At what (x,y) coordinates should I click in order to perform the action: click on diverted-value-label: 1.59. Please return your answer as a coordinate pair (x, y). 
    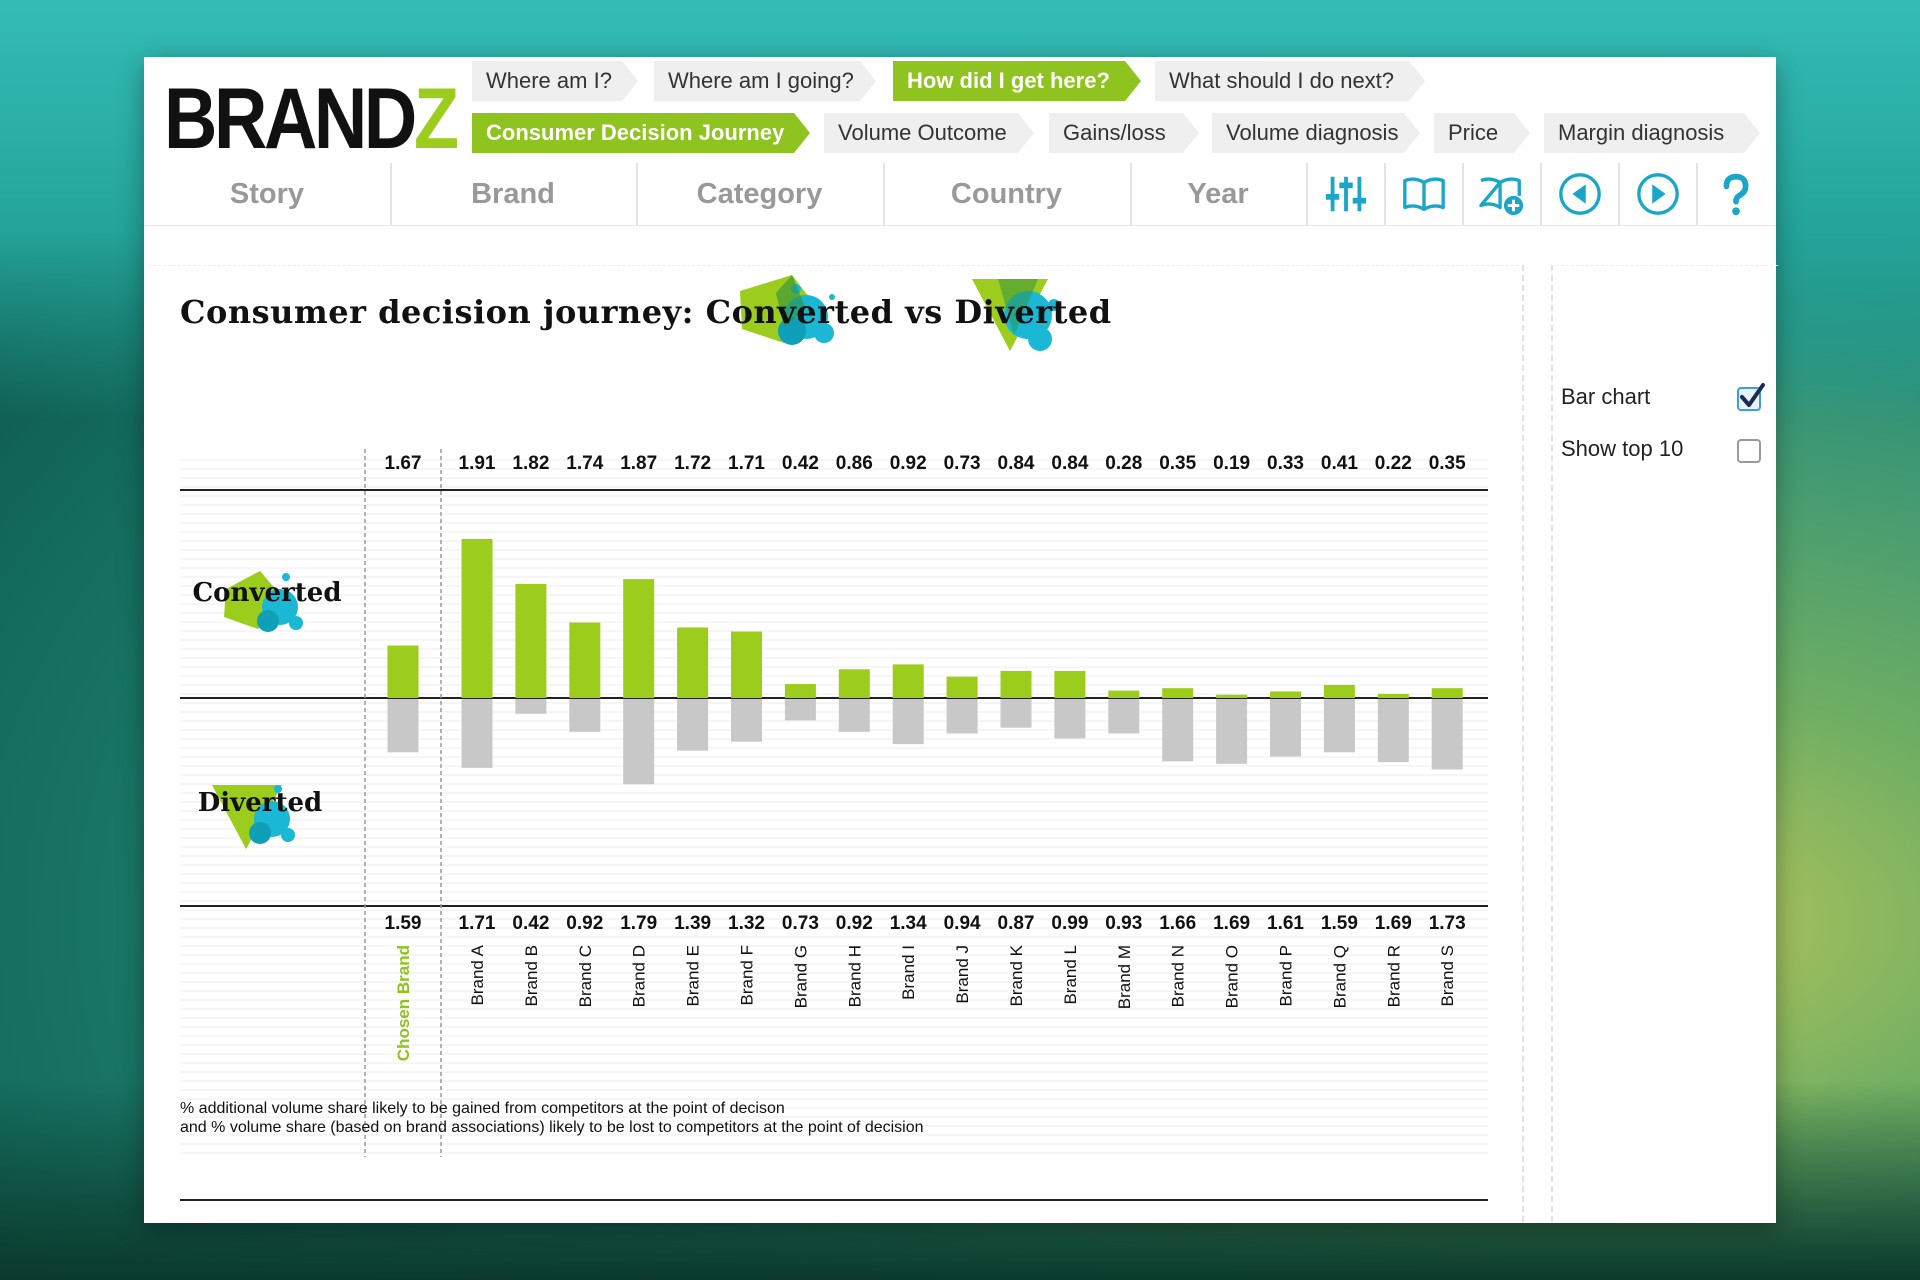
    Looking at the image, I should click on (1339, 923).